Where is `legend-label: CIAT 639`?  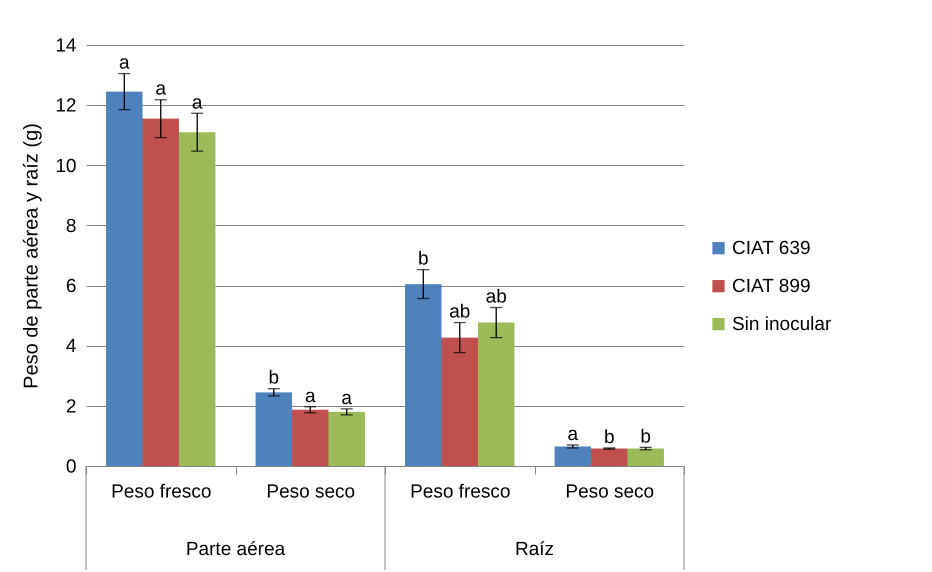
legend-label: CIAT 639 is located at coordinates (771, 249).